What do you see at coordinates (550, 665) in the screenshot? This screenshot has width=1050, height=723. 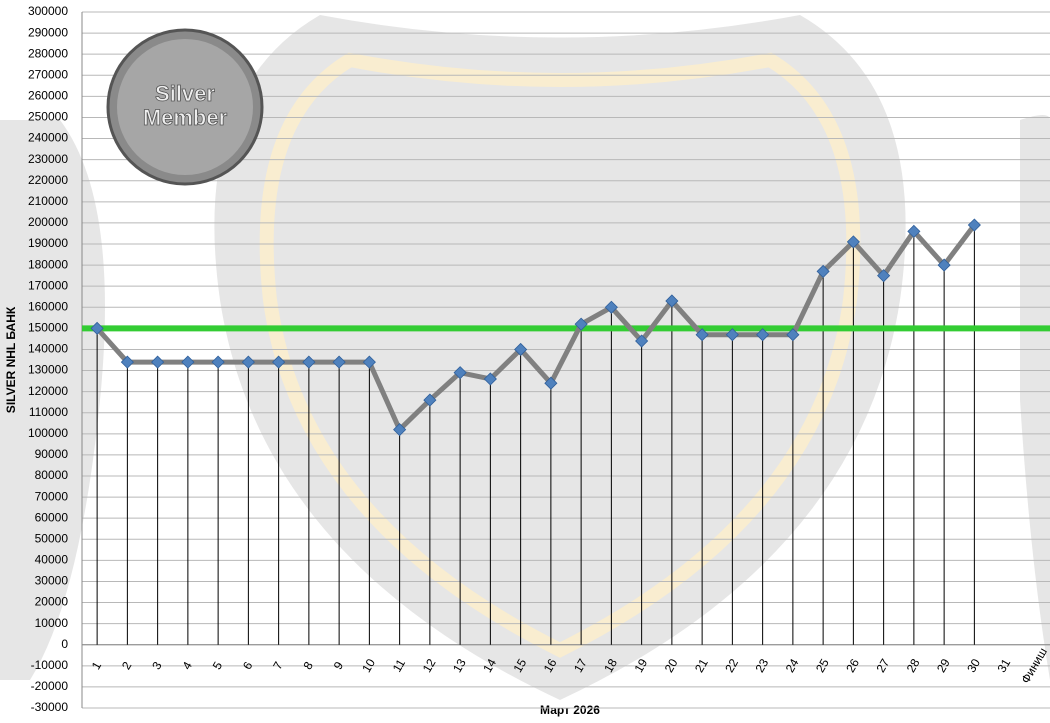 I see `x-tick-label: 16` at bounding box center [550, 665].